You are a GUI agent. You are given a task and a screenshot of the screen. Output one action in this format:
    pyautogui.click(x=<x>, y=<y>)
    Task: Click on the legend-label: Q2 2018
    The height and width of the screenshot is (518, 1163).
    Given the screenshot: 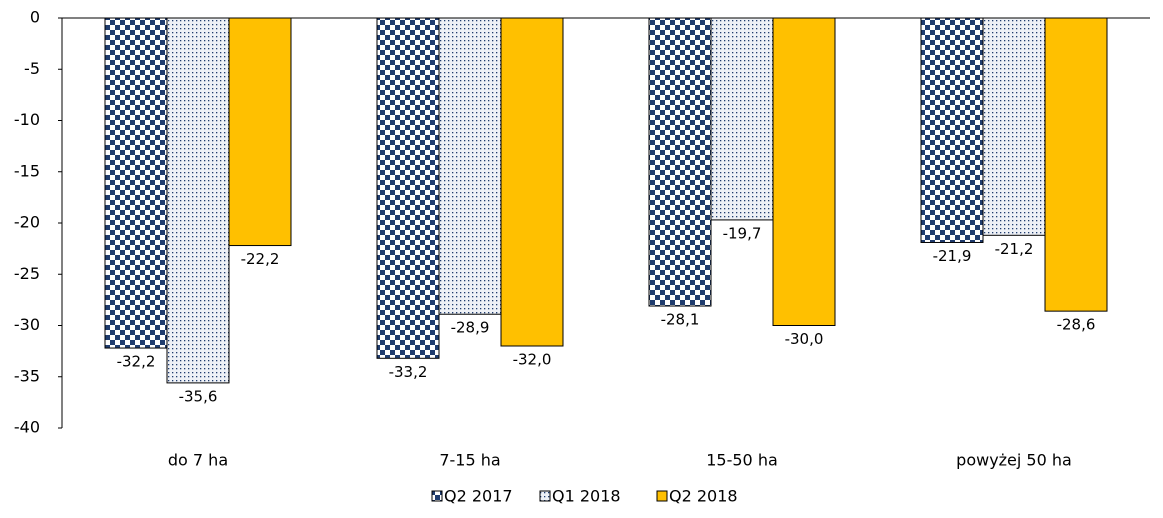 What is the action you would take?
    pyautogui.click(x=703, y=496)
    